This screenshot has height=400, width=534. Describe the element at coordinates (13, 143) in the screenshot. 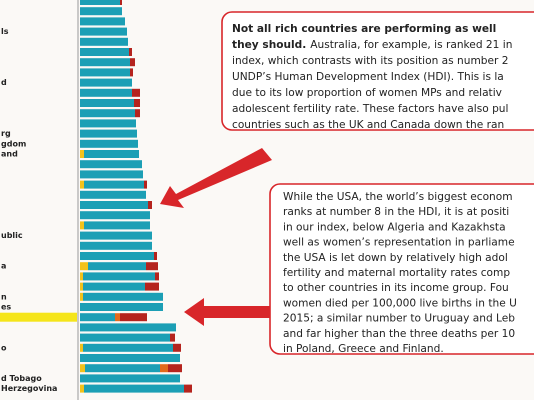

I see `category-label: gdom` at that location.